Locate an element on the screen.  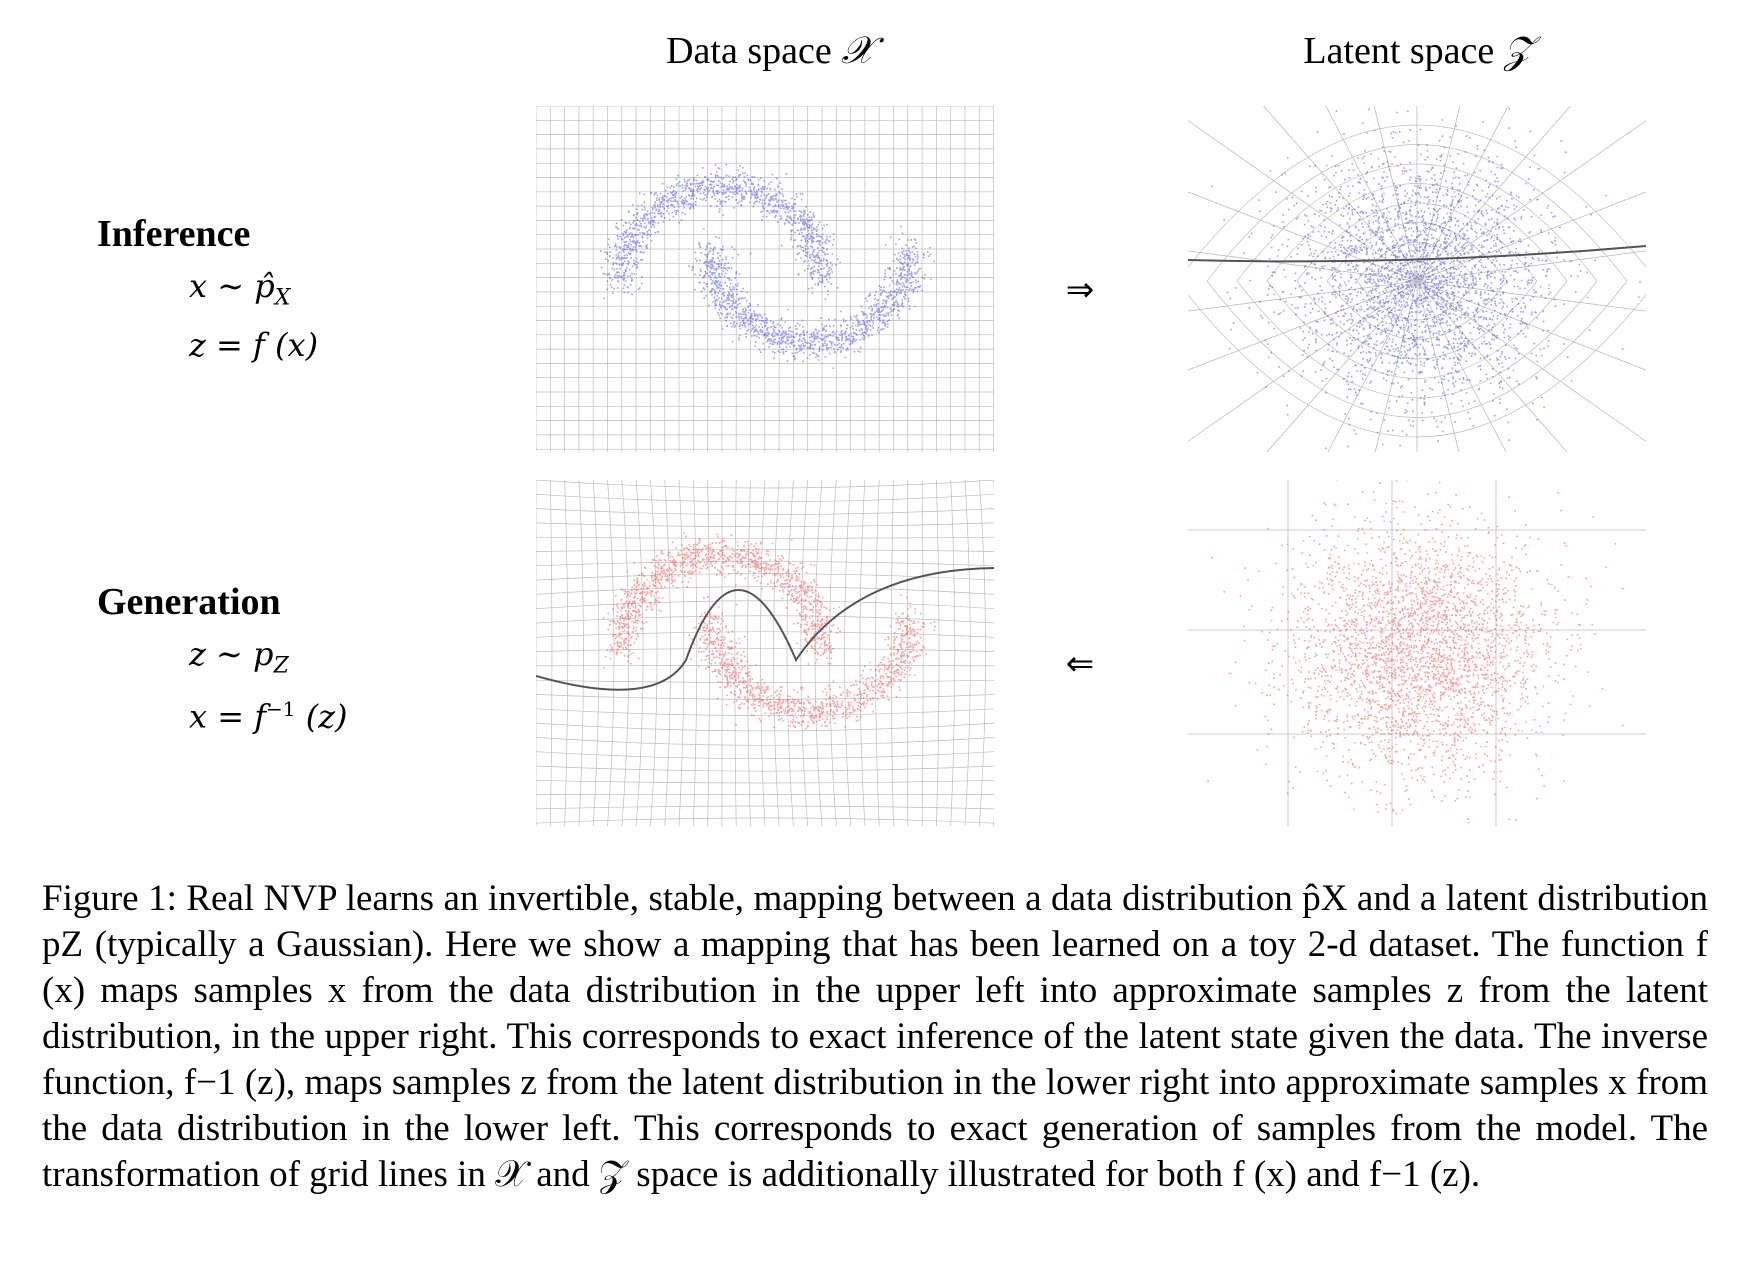
eq-rhs: p̂ is located at coordinates (264, 286).